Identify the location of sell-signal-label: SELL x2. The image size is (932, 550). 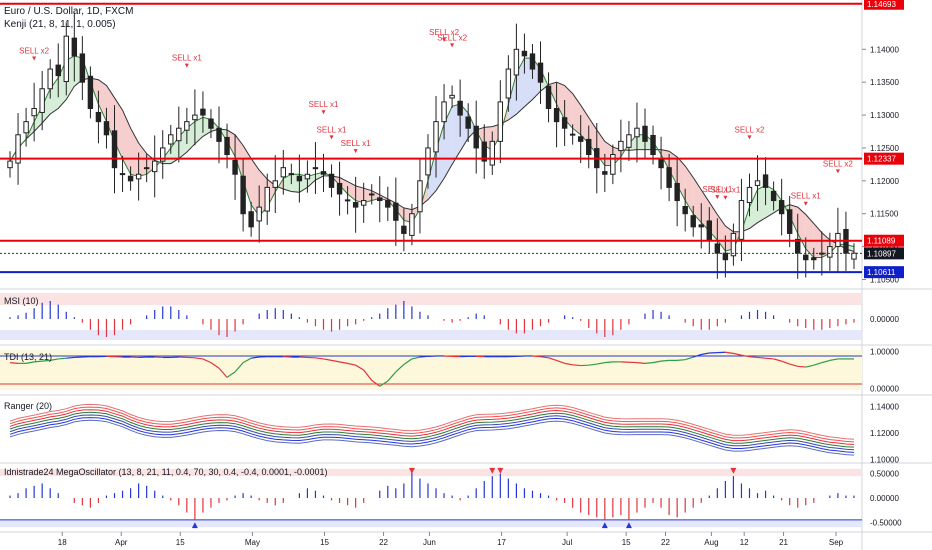
(838, 163).